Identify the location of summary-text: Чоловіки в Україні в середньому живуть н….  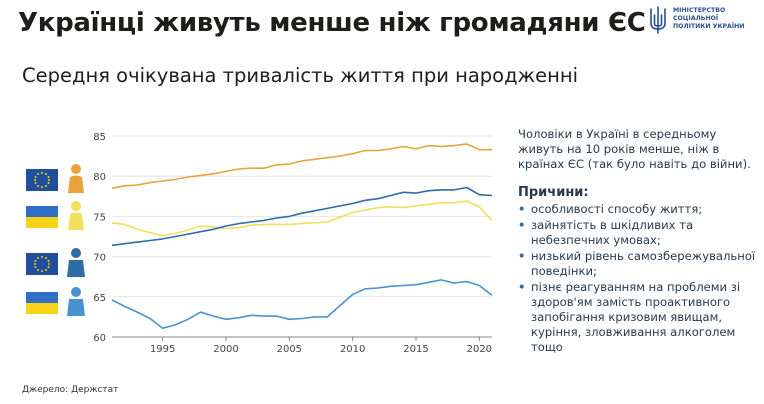
(634, 149).